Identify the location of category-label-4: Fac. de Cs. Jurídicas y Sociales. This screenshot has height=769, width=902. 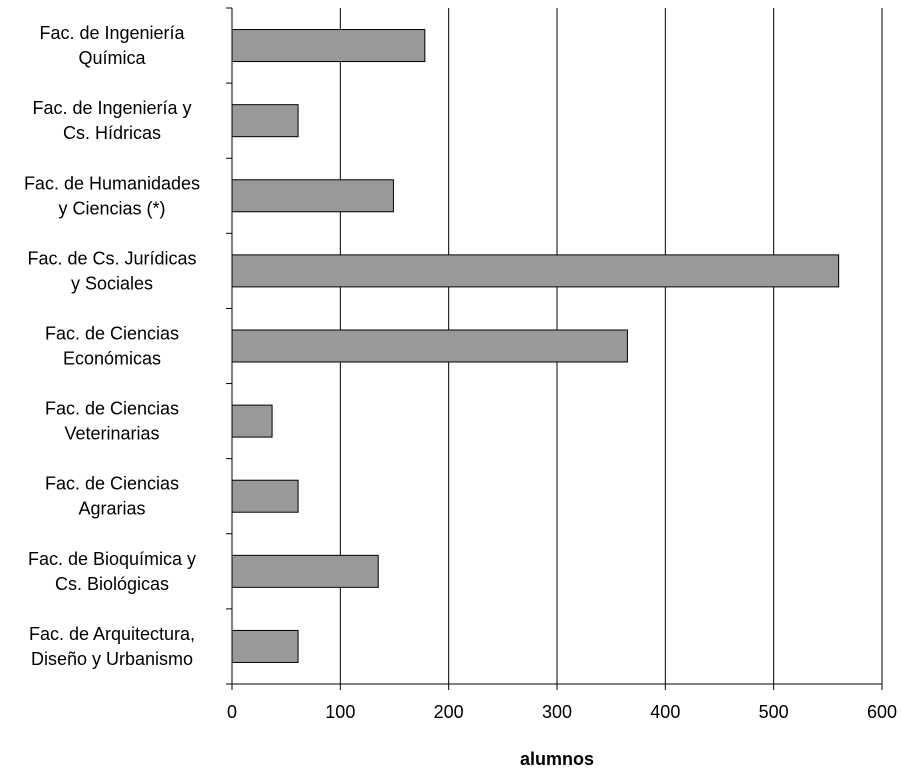
(111, 270).